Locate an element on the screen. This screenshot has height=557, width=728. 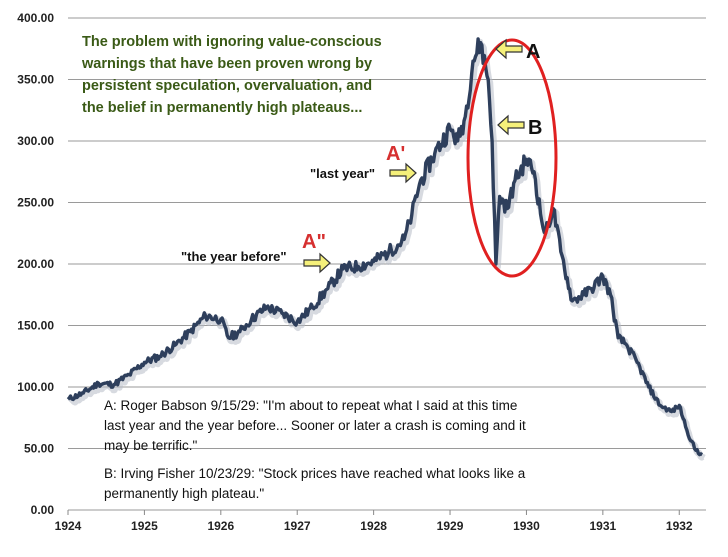
y-tick-label: 250.00 is located at coordinates (35, 203).